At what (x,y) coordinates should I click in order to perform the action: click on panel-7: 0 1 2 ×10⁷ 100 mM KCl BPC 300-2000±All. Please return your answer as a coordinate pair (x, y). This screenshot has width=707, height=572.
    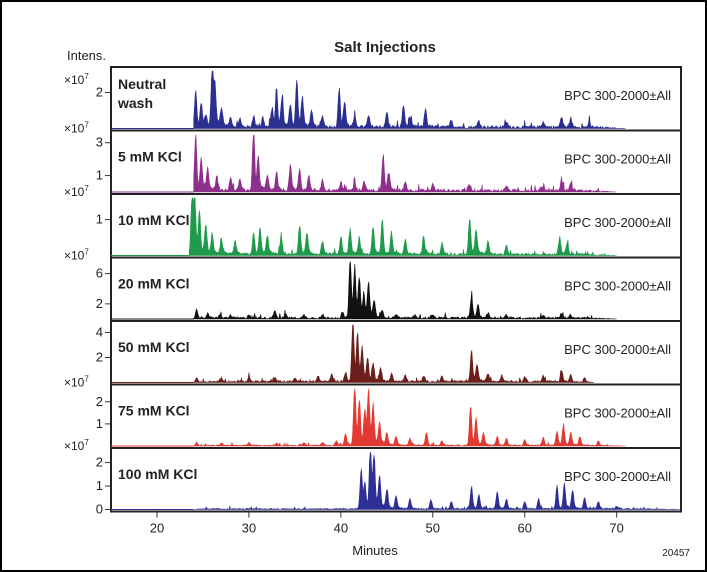
    Looking at the image, I should click on (373, 477).